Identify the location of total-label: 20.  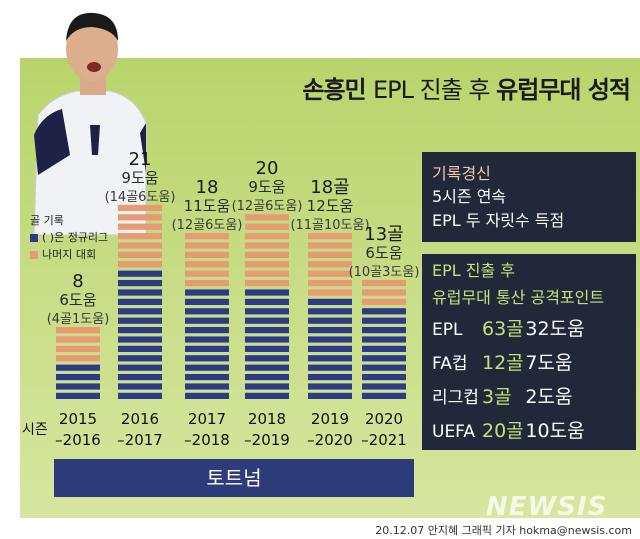
(267, 168).